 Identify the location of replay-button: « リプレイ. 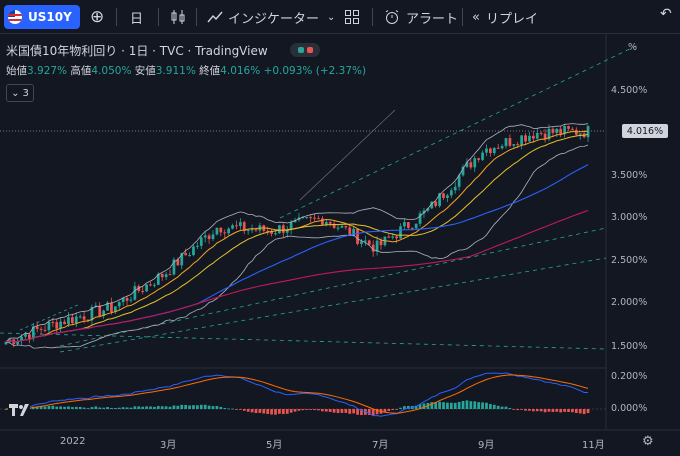
(505, 17).